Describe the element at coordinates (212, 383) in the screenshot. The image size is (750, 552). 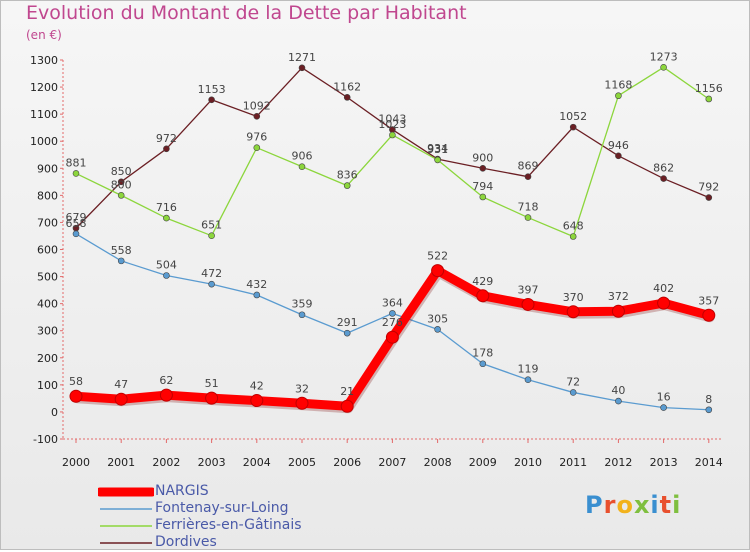
I see `data-label-nargis: 51` at that location.